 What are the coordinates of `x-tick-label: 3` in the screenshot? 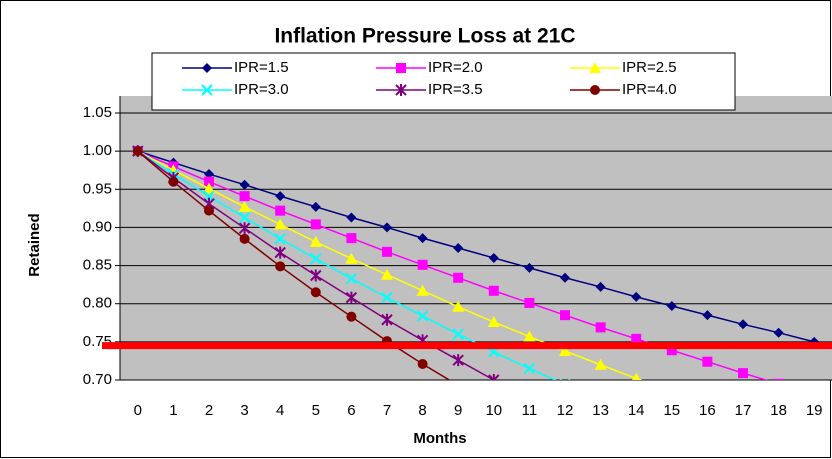 It's located at (244, 410).